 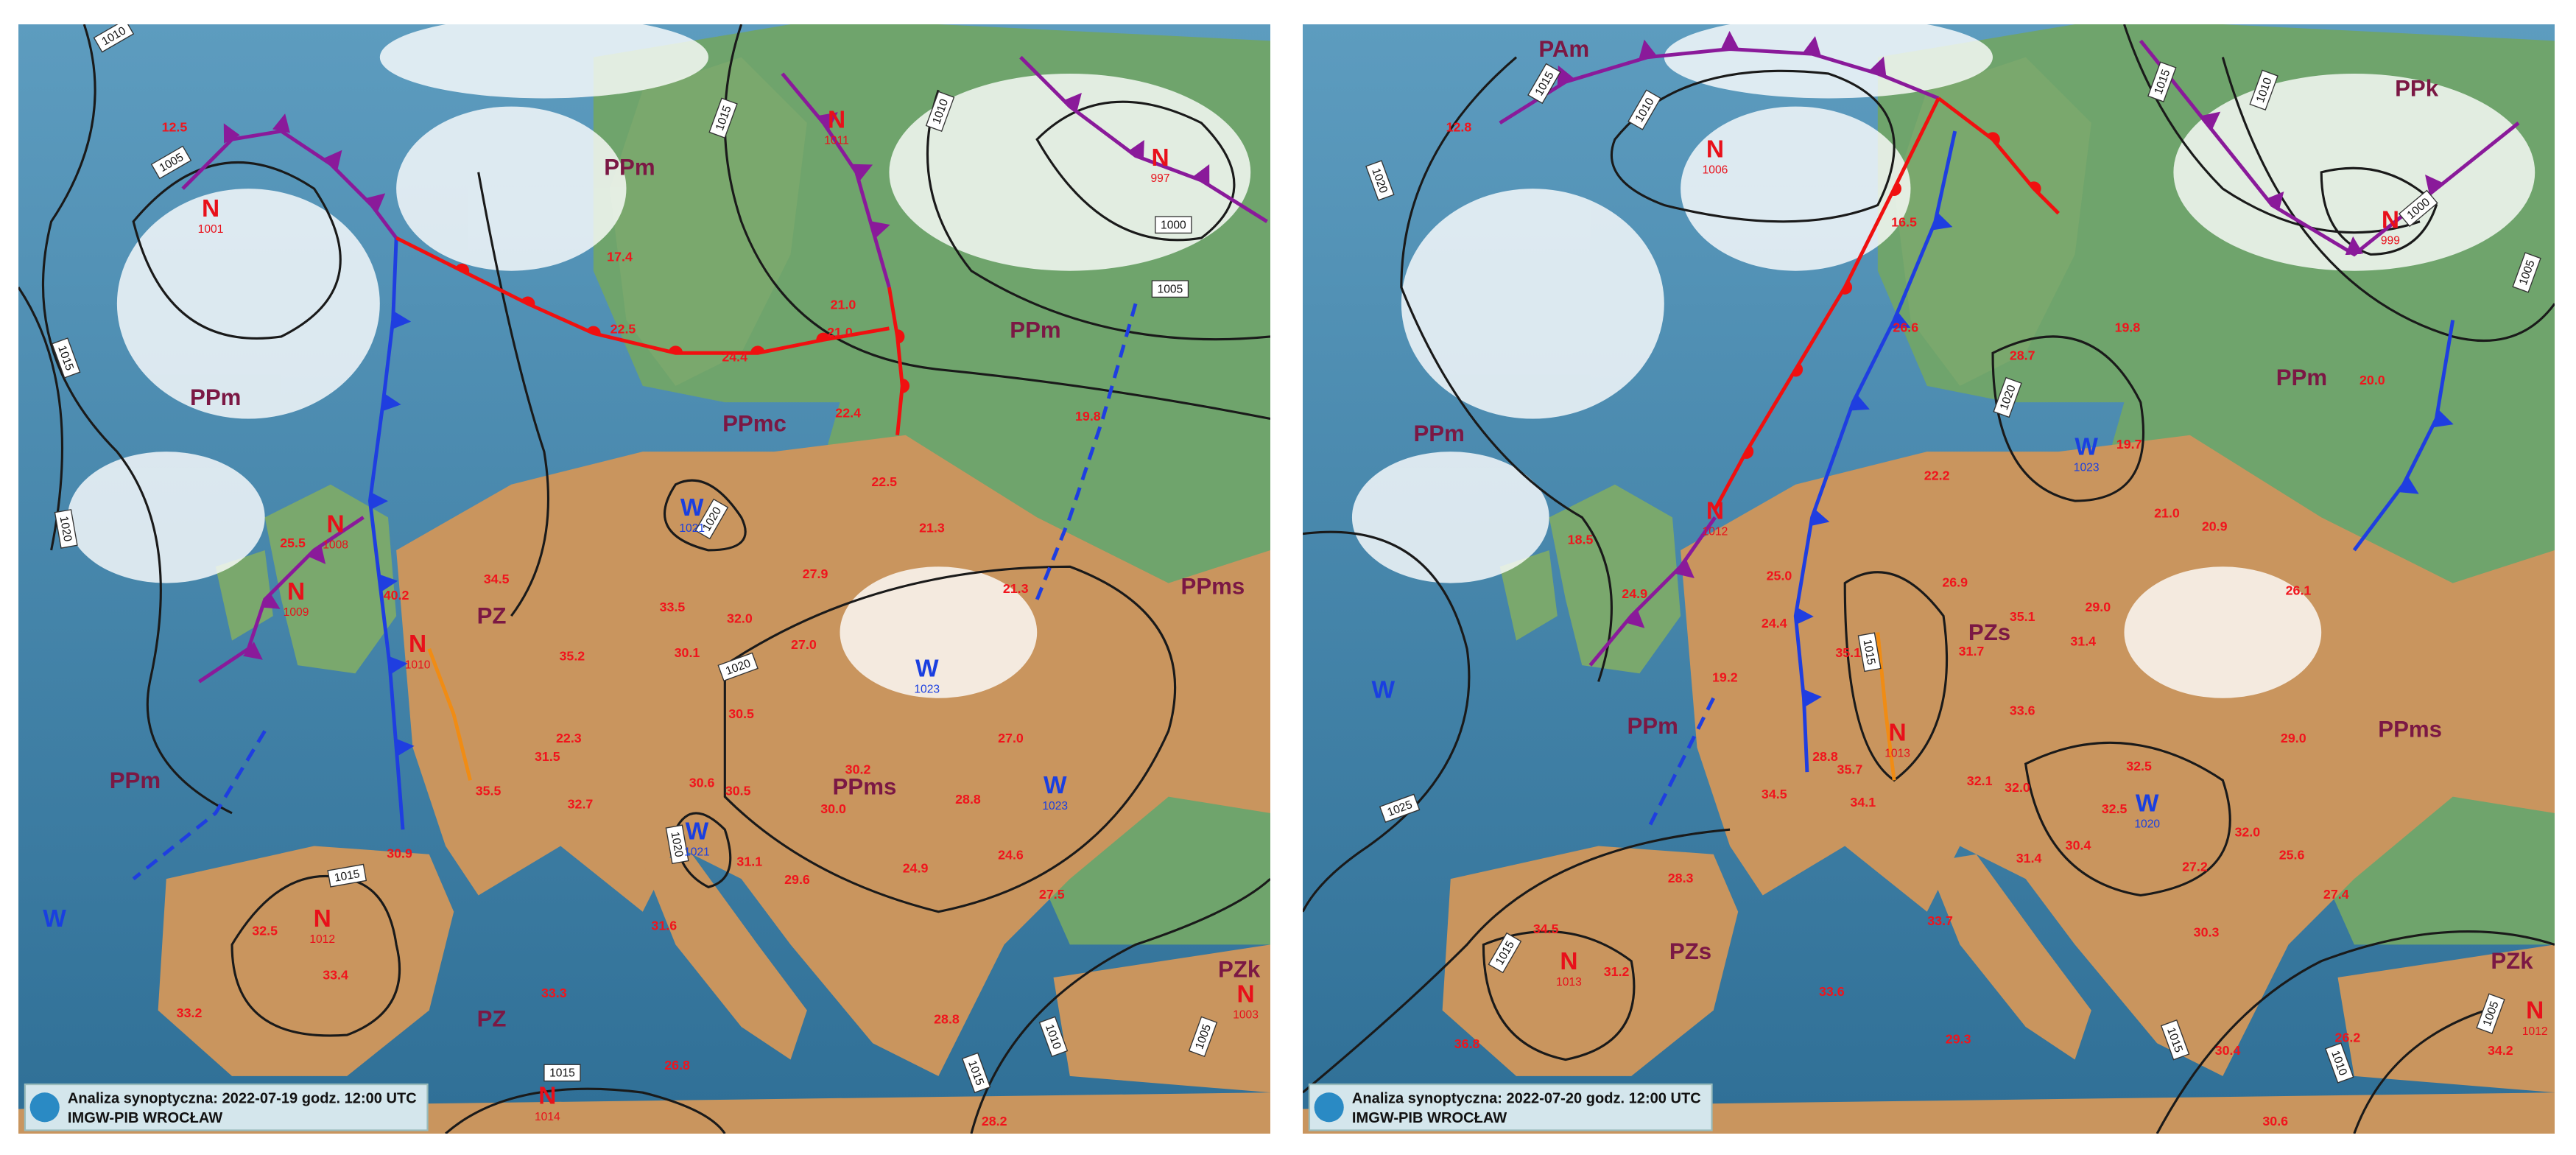 What do you see at coordinates (754, 424) in the screenshot?
I see `air-mass-label: PPmc` at bounding box center [754, 424].